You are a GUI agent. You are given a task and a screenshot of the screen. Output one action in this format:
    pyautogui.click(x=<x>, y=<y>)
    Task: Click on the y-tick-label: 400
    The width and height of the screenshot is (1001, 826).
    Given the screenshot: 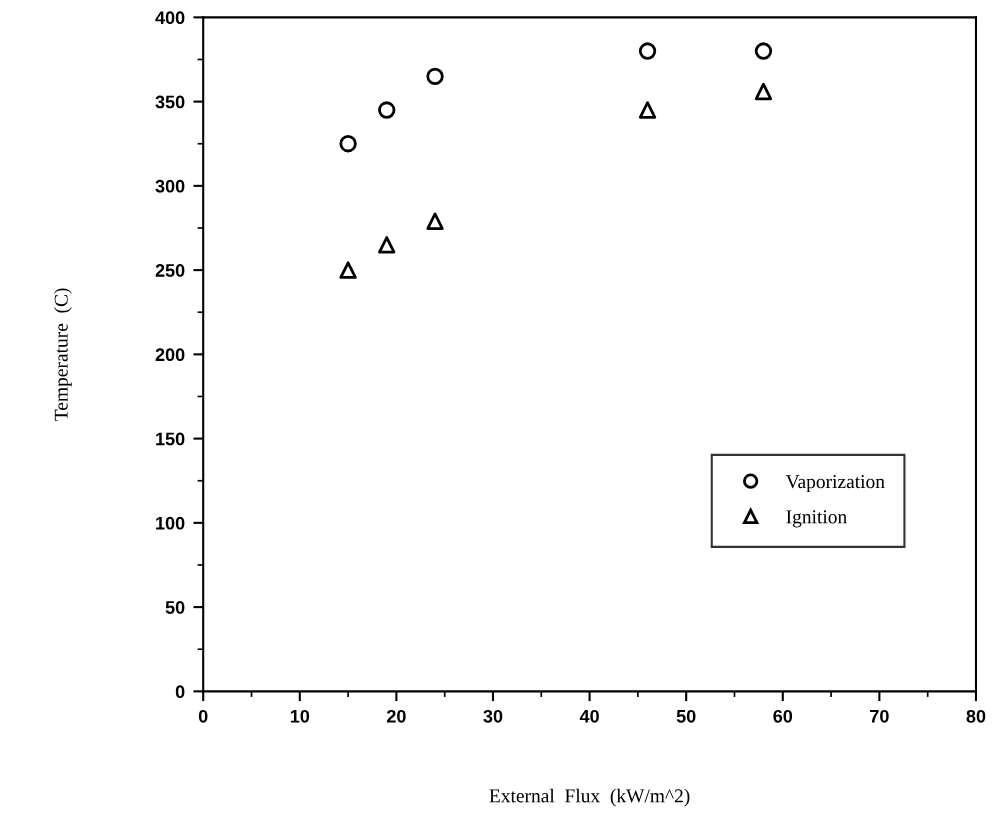 What is the action you would take?
    pyautogui.click(x=170, y=18)
    